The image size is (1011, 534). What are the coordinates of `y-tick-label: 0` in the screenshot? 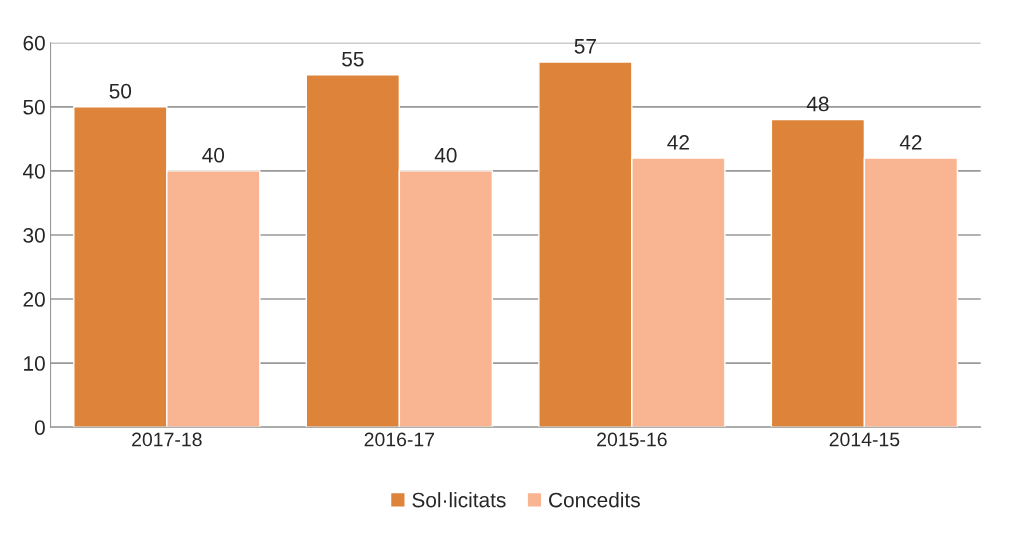 It's located at (39, 427).